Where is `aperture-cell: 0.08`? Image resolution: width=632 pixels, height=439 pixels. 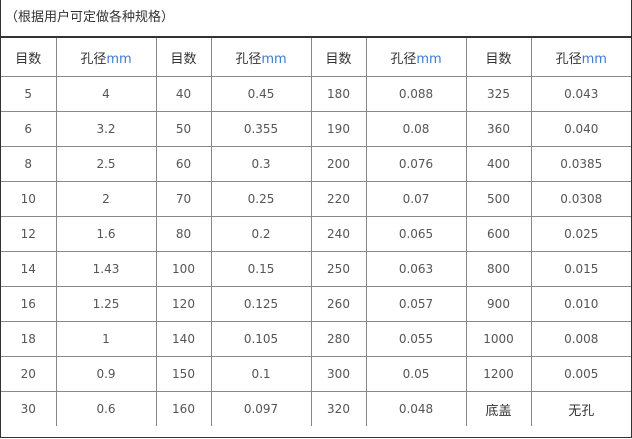 aperture-cell: 0.08 is located at coordinates (416, 129).